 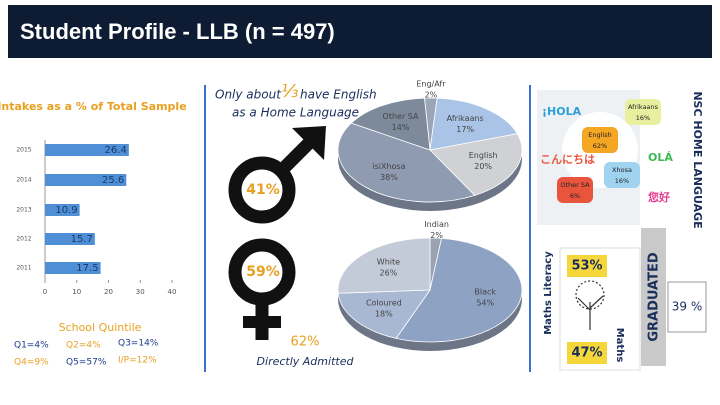 What do you see at coordinates (295, 113) in the screenshot?
I see `pie-title: as a Home Language` at bounding box center [295, 113].